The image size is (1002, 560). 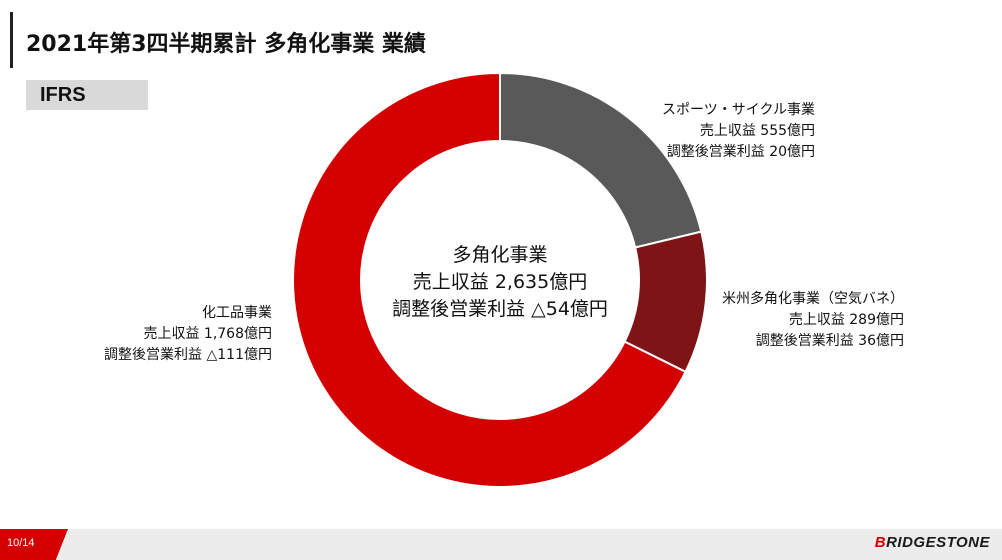 What do you see at coordinates (938, 542) in the screenshot?
I see `logo-text: RIDGESTONE` at bounding box center [938, 542].